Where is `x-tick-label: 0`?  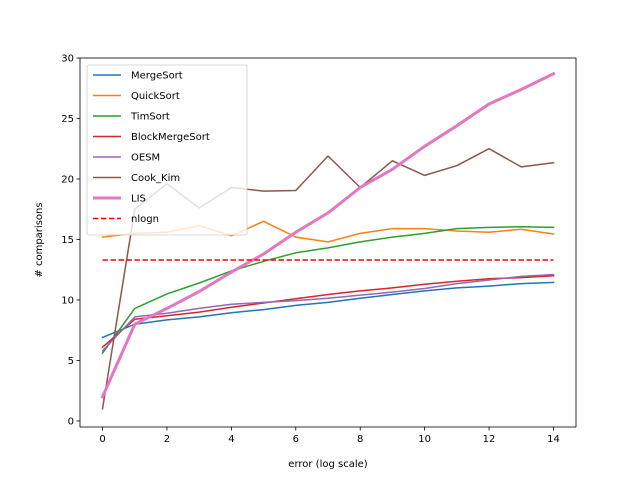 x-tick-label: 0 is located at coordinates (102, 439).